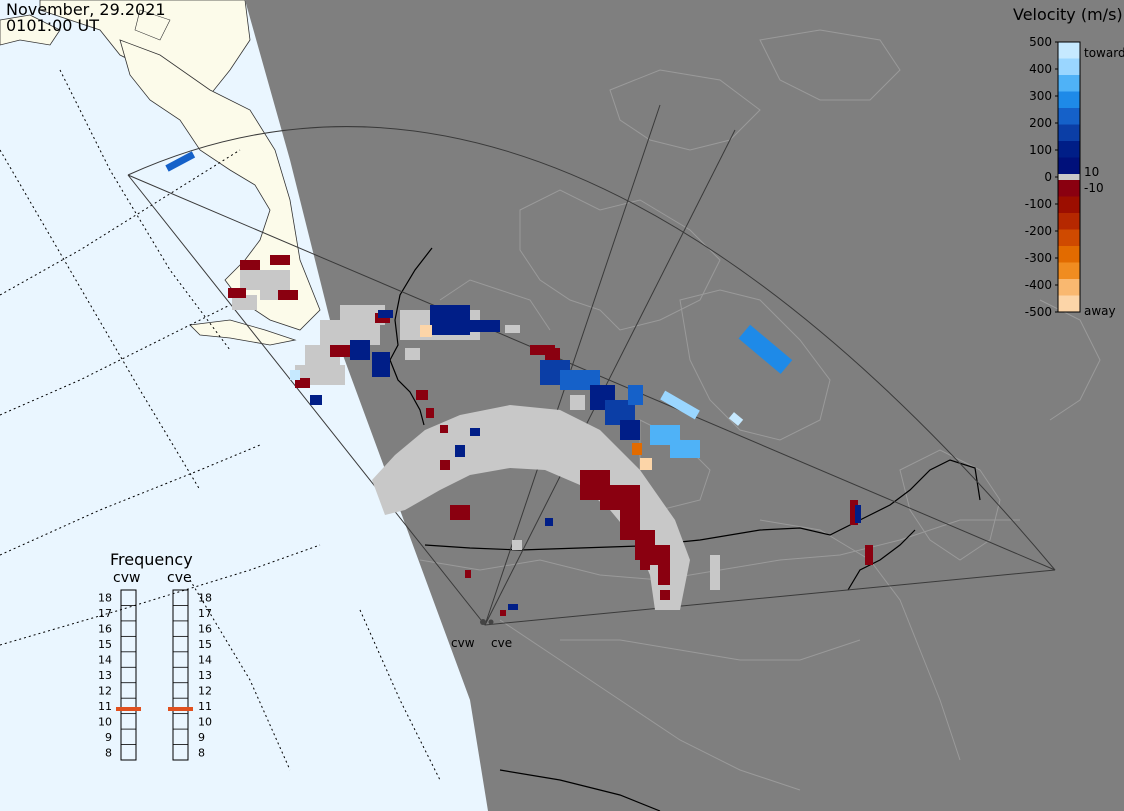 The height and width of the screenshot is (811, 1124). I want to click on frequency-level-label-west: 9, so click(108, 737).